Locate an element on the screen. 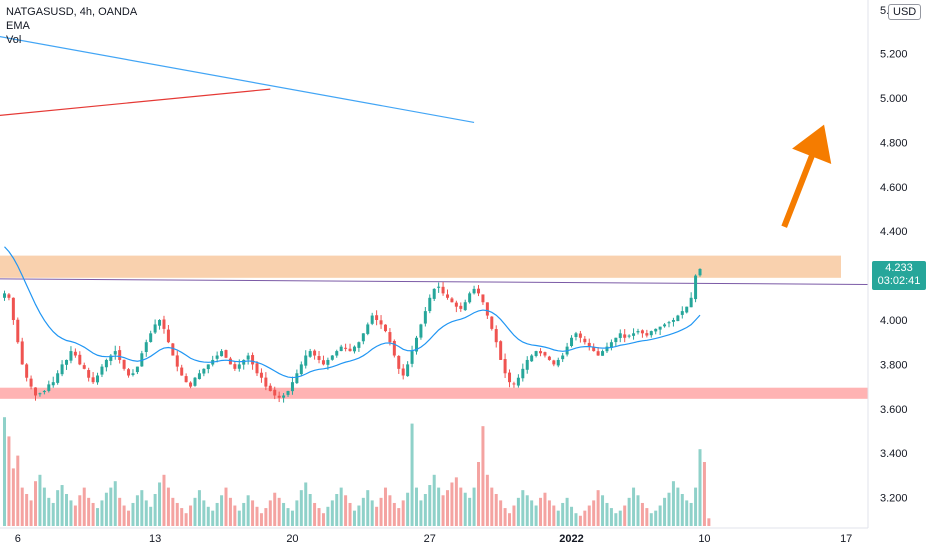 The image size is (932, 555). y-axis-tick-label: 3.200 is located at coordinates (894, 499).